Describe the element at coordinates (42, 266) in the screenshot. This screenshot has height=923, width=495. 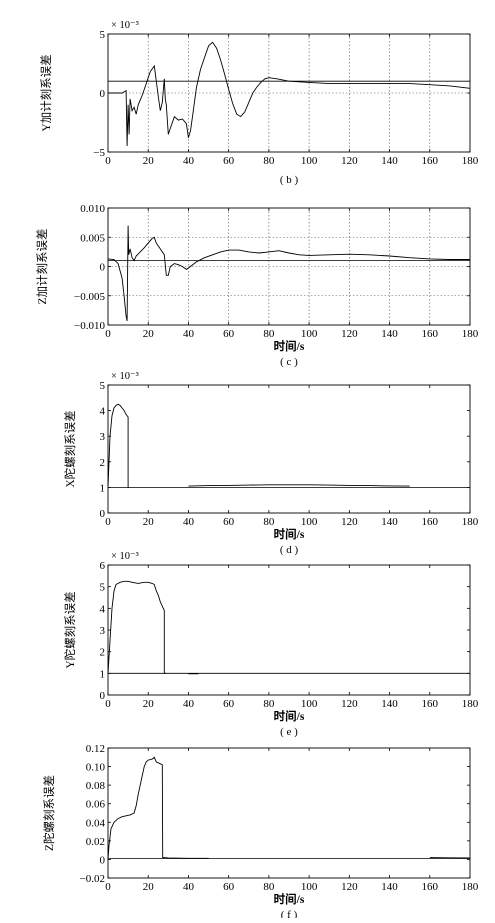
I see `y-axis-label: Z加计刻系误差` at that location.